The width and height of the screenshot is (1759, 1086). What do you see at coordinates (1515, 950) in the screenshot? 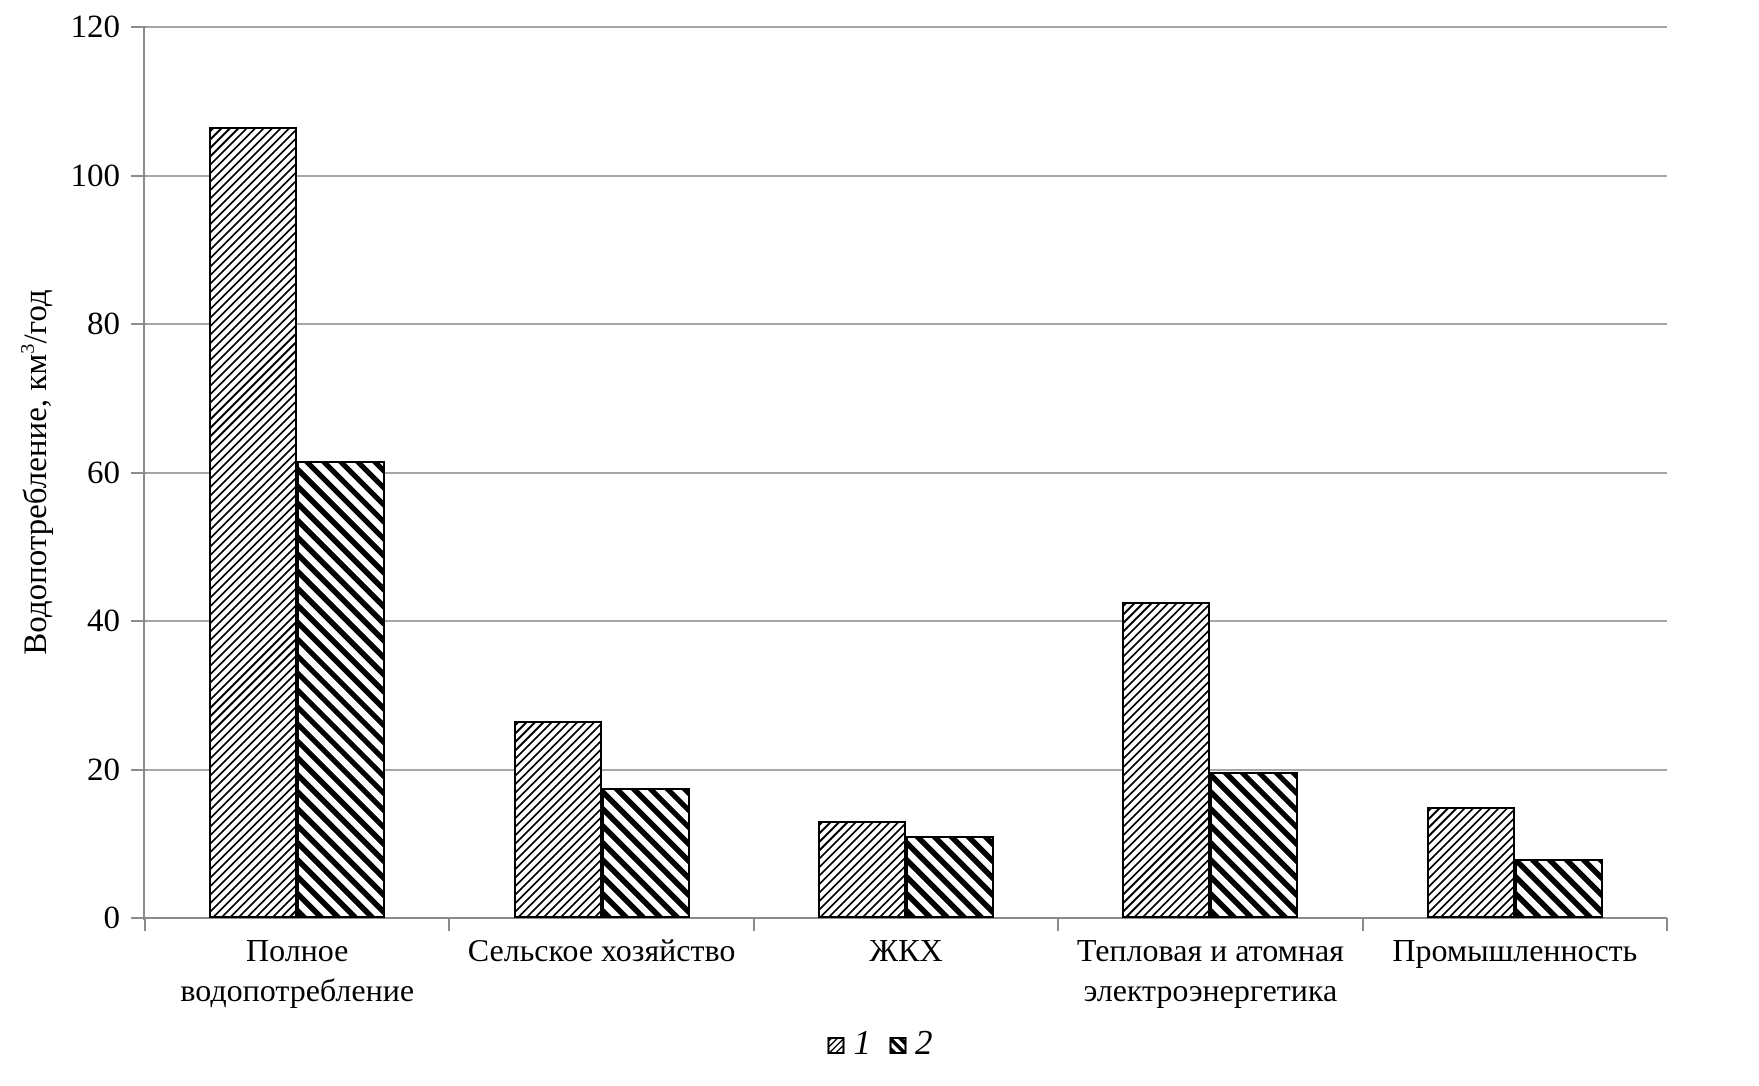
I see `category-label-5: Промышленность` at bounding box center [1515, 950].